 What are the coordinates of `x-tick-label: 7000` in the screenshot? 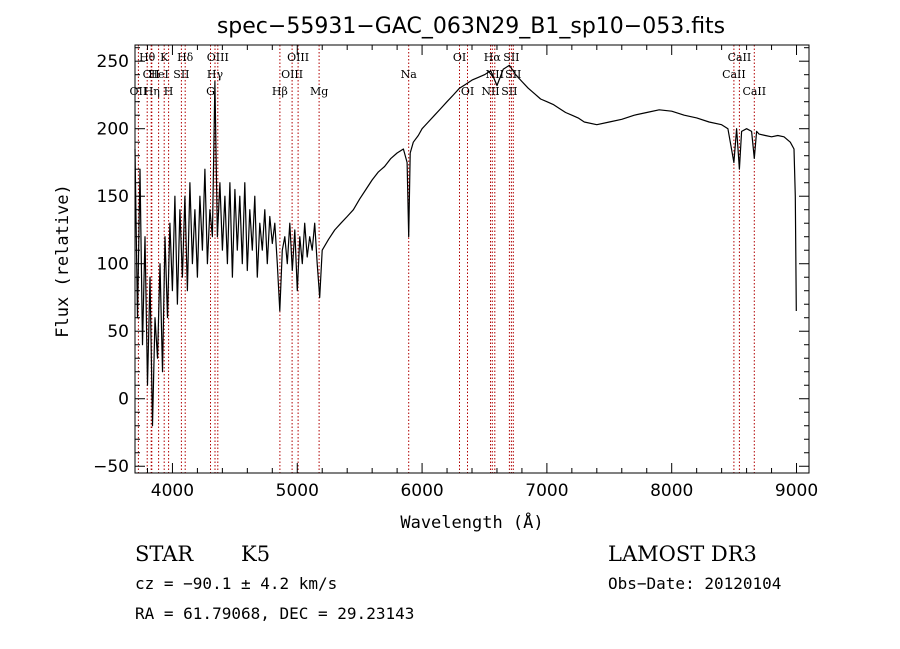 It's located at (546, 491).